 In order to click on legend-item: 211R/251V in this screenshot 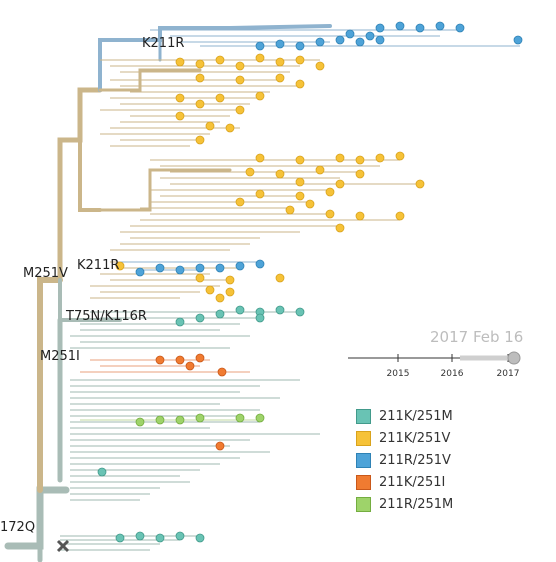, I will do `click(404, 460)`.